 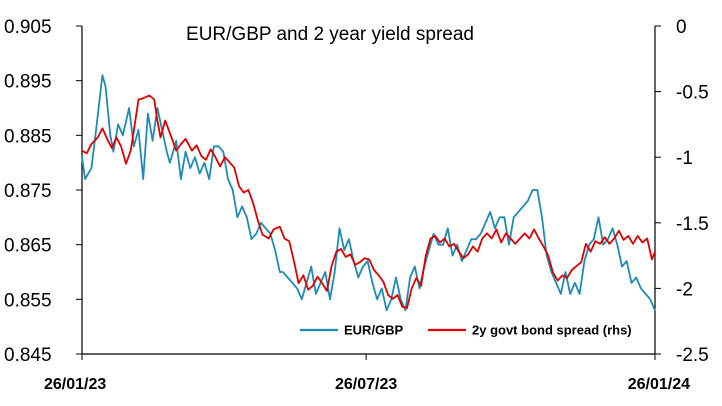 What do you see at coordinates (692, 224) in the screenshot?
I see `right-tick-label: -1.5` at bounding box center [692, 224].